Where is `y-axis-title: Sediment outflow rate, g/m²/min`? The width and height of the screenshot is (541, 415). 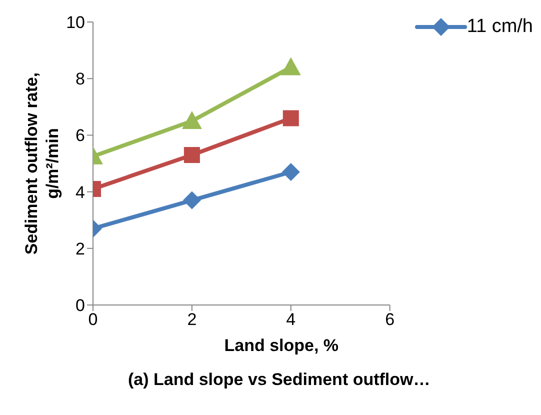 y-axis-title: Sediment outflow rate, g/m²/min is located at coordinates (42, 163).